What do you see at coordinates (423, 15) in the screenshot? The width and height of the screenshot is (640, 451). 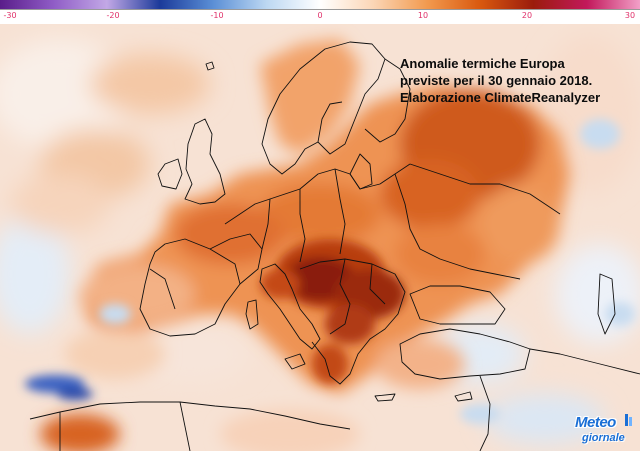 I see `colorbar-tick: 10` at bounding box center [423, 15].